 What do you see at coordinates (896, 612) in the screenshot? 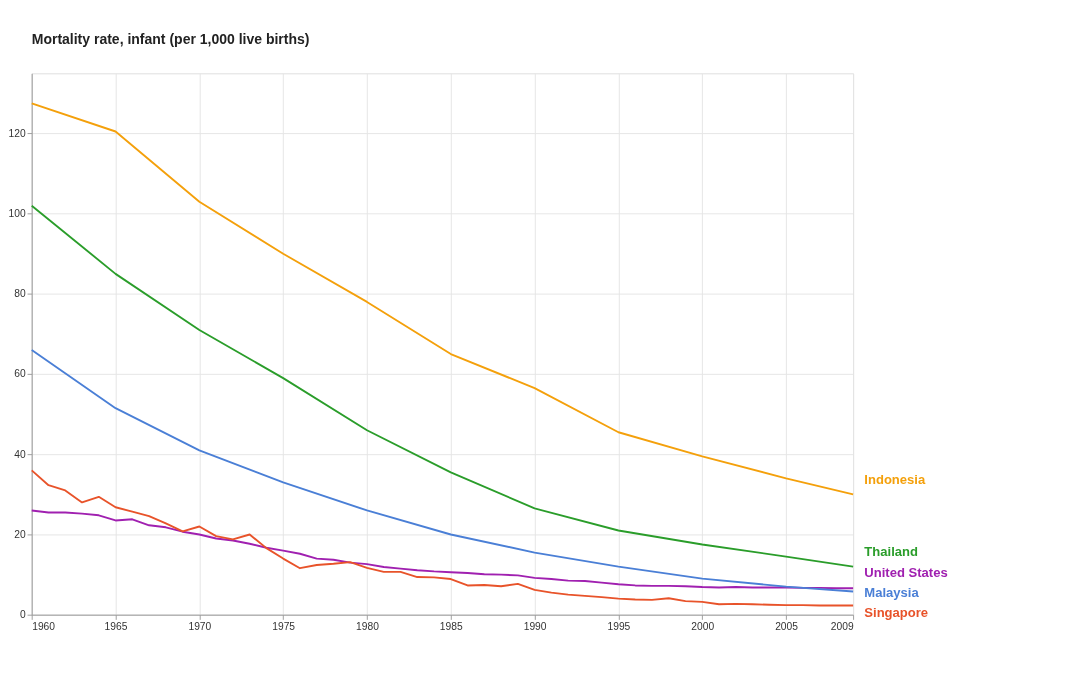
I see `series-label: Singapore` at bounding box center [896, 612].